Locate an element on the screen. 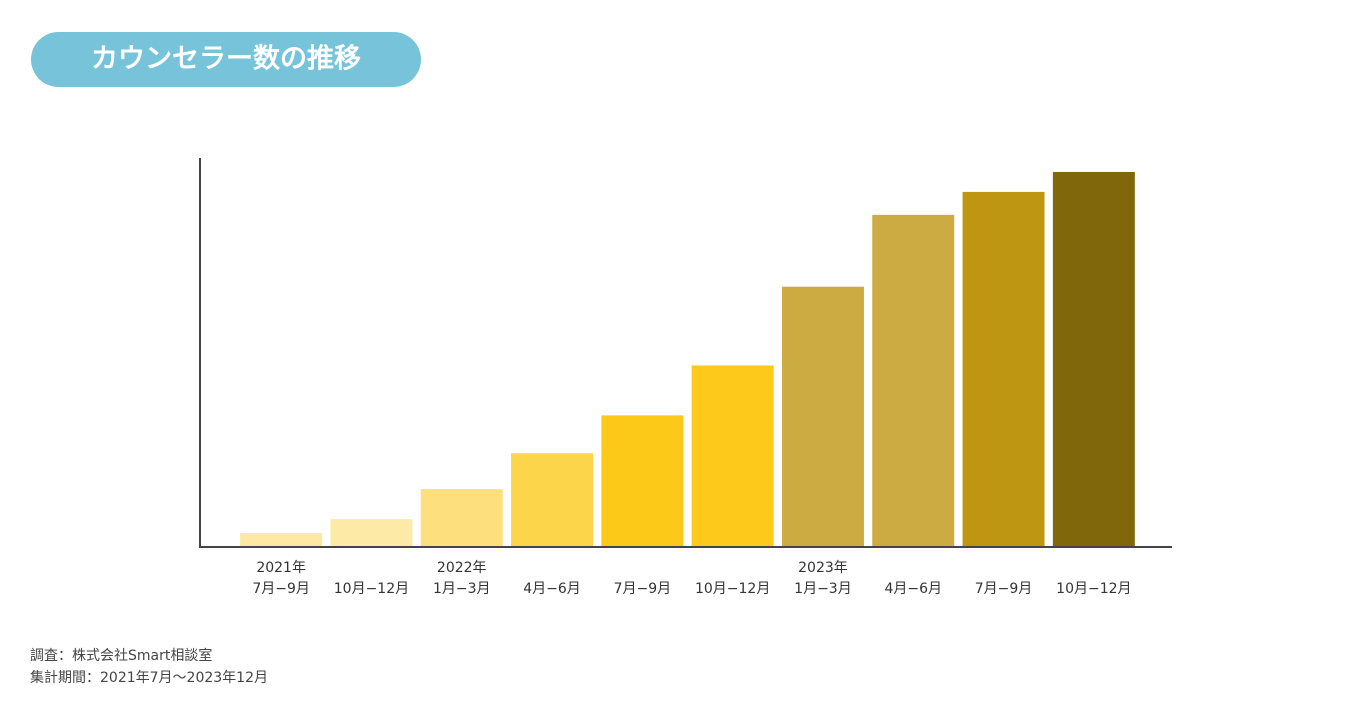  x-tick-line: 2023年 is located at coordinates (823, 568).